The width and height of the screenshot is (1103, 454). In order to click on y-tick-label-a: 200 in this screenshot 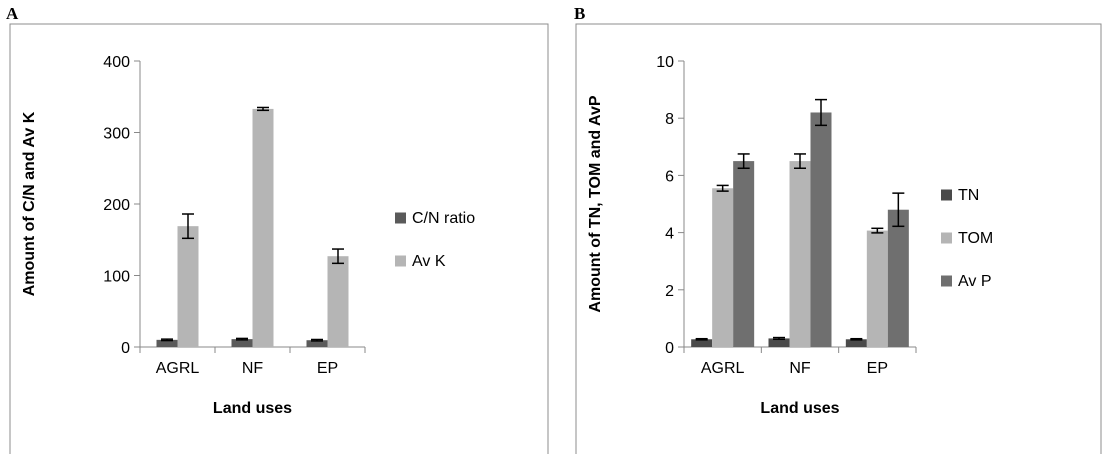, I will do `click(116, 205)`.